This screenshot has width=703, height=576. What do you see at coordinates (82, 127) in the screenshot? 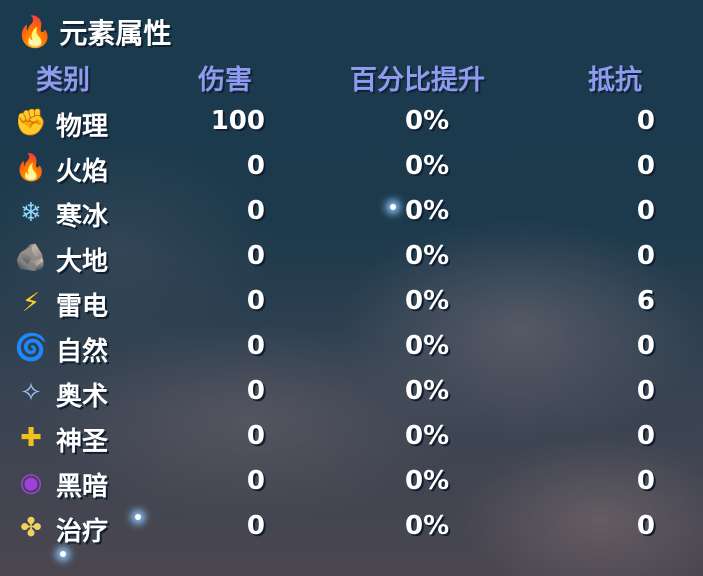
I see `element-name: 物理` at bounding box center [82, 127].